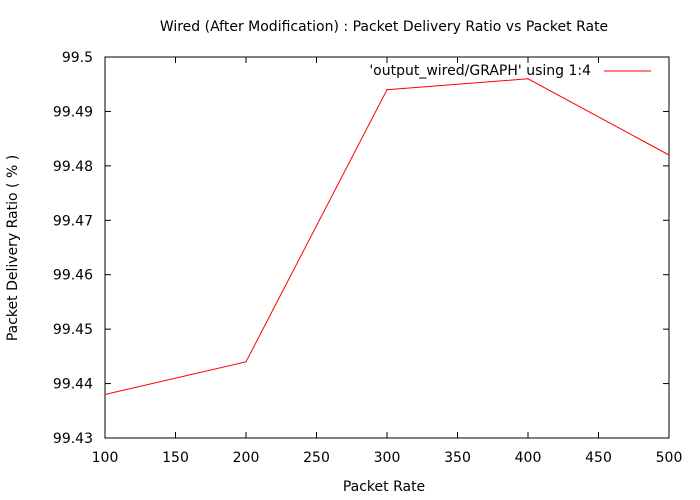 The image size is (700, 500). Describe the element at coordinates (73, 221) in the screenshot. I see `y-tick-label: 99.47` at that location.